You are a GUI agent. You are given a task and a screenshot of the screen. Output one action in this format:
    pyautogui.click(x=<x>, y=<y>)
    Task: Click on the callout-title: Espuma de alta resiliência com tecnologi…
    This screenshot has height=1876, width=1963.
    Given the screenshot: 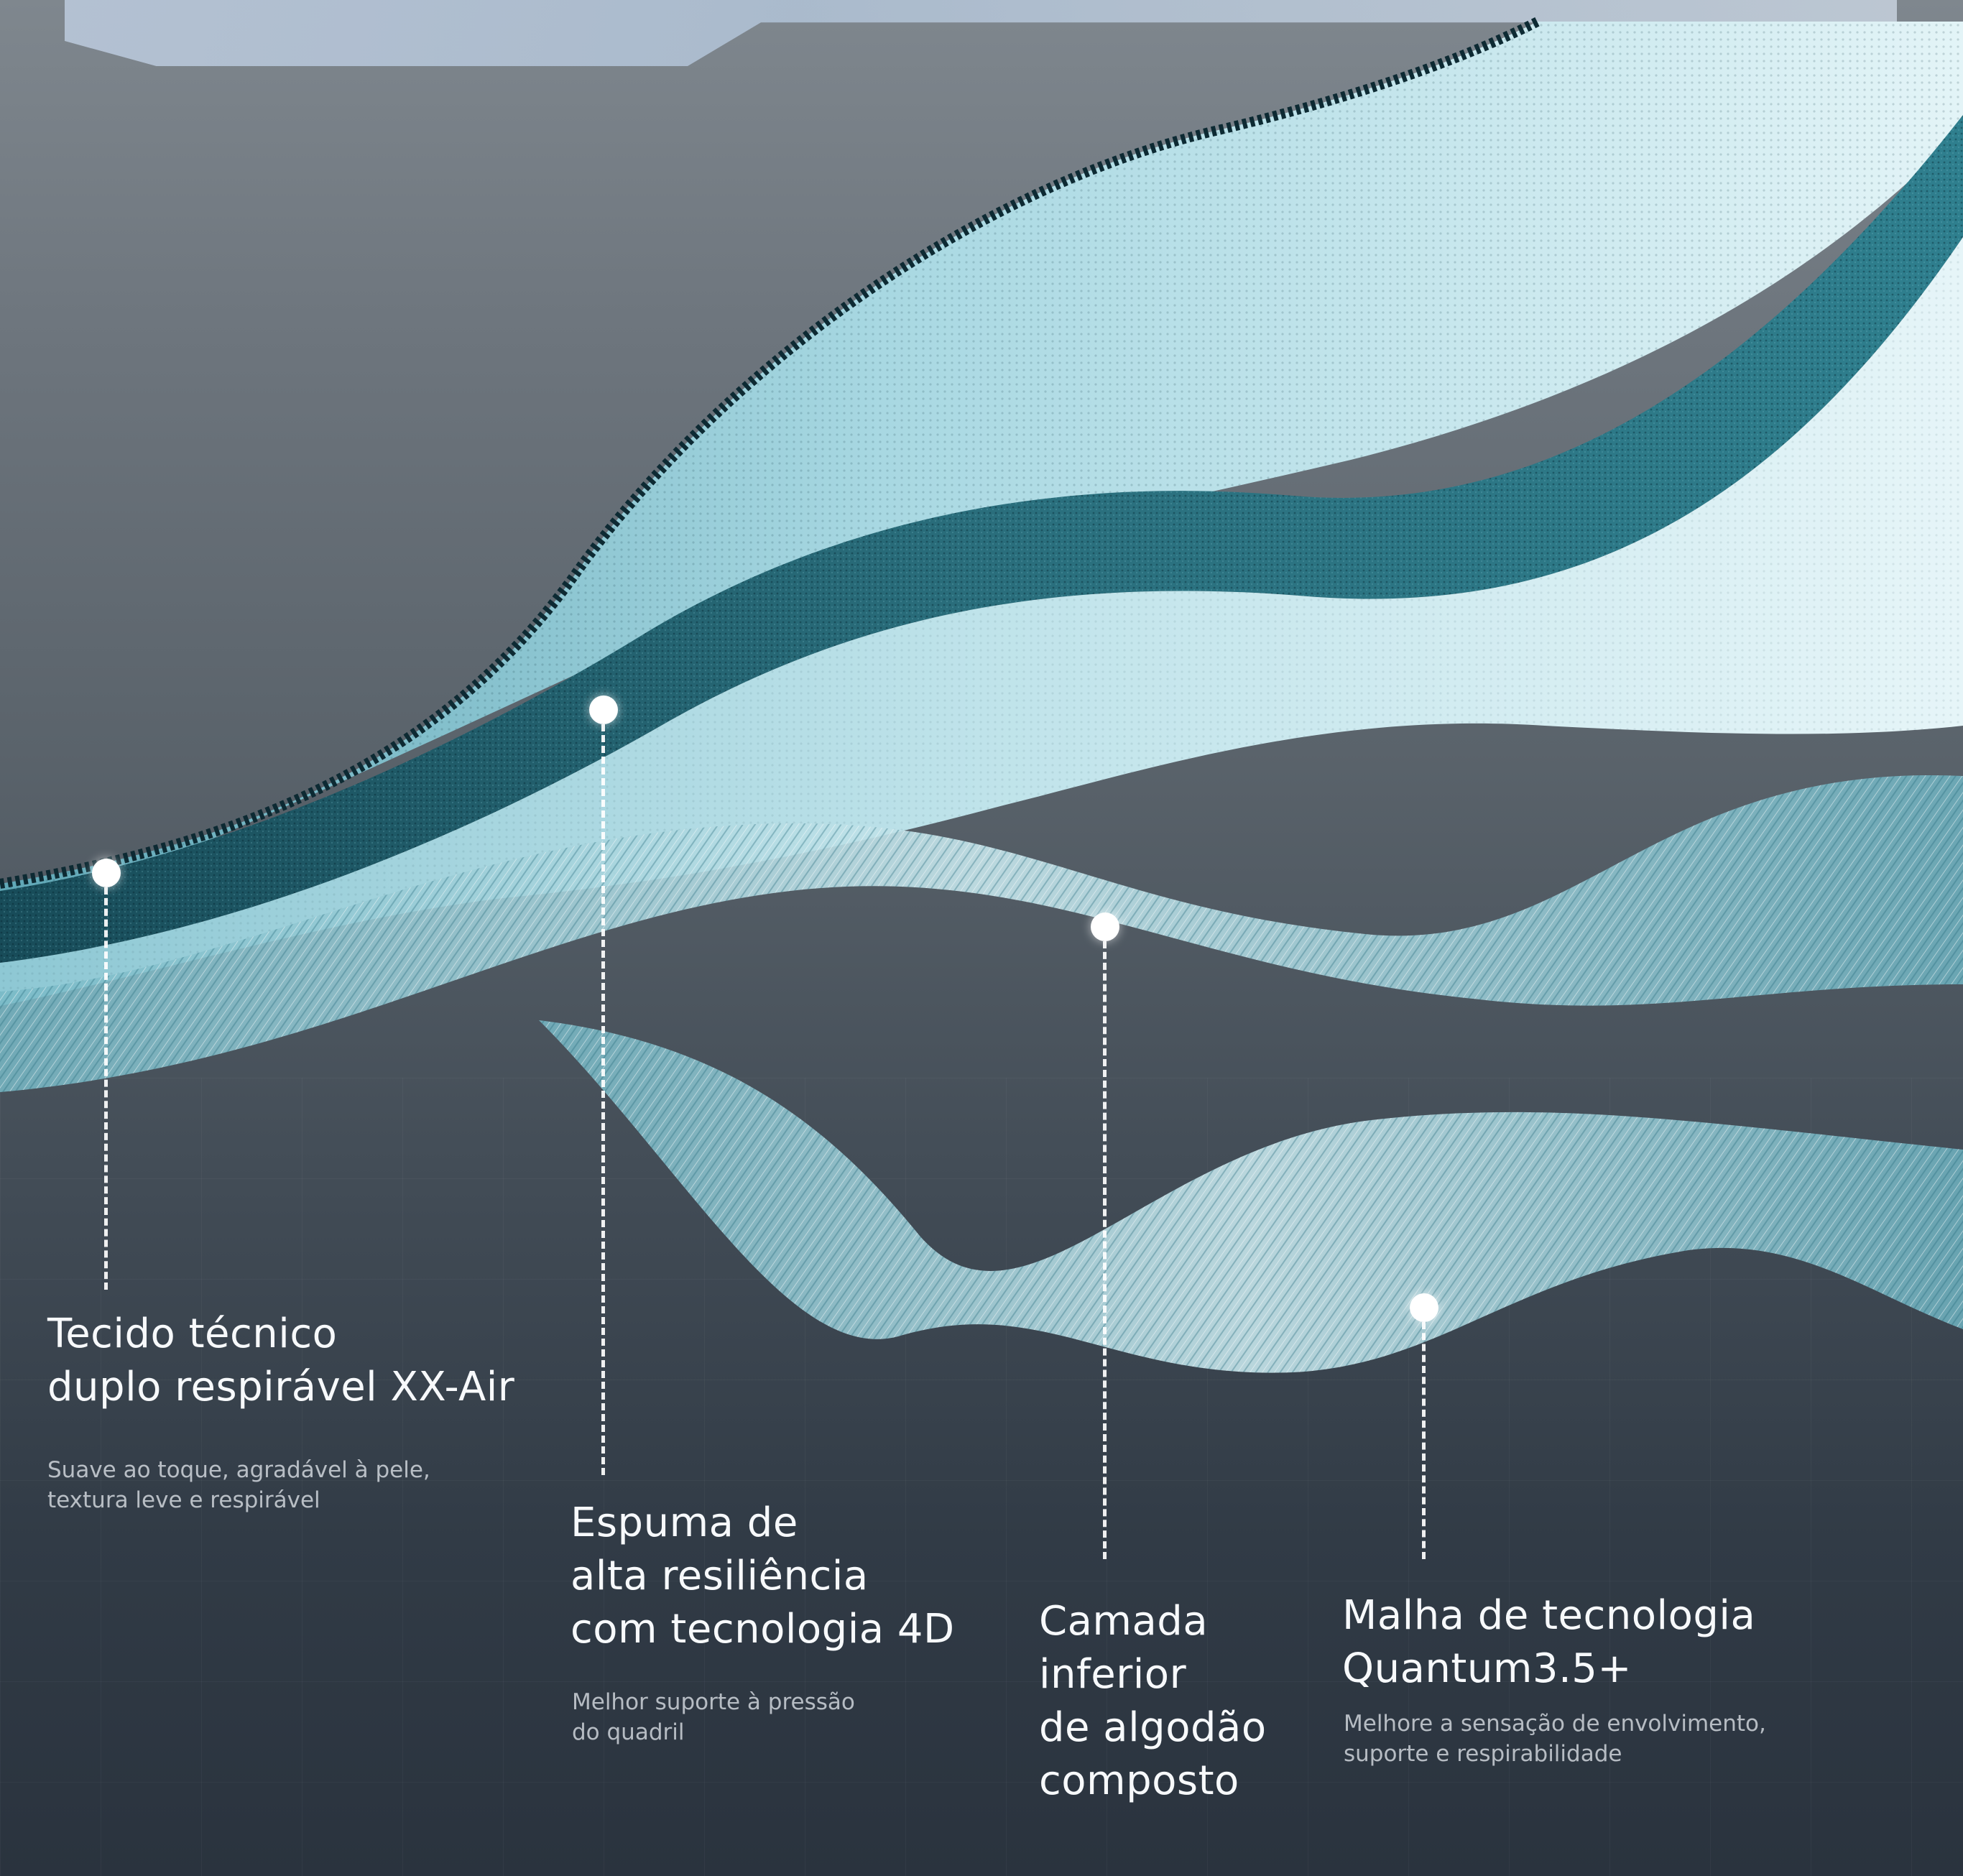 What is the action you would take?
    pyautogui.click(x=763, y=1577)
    